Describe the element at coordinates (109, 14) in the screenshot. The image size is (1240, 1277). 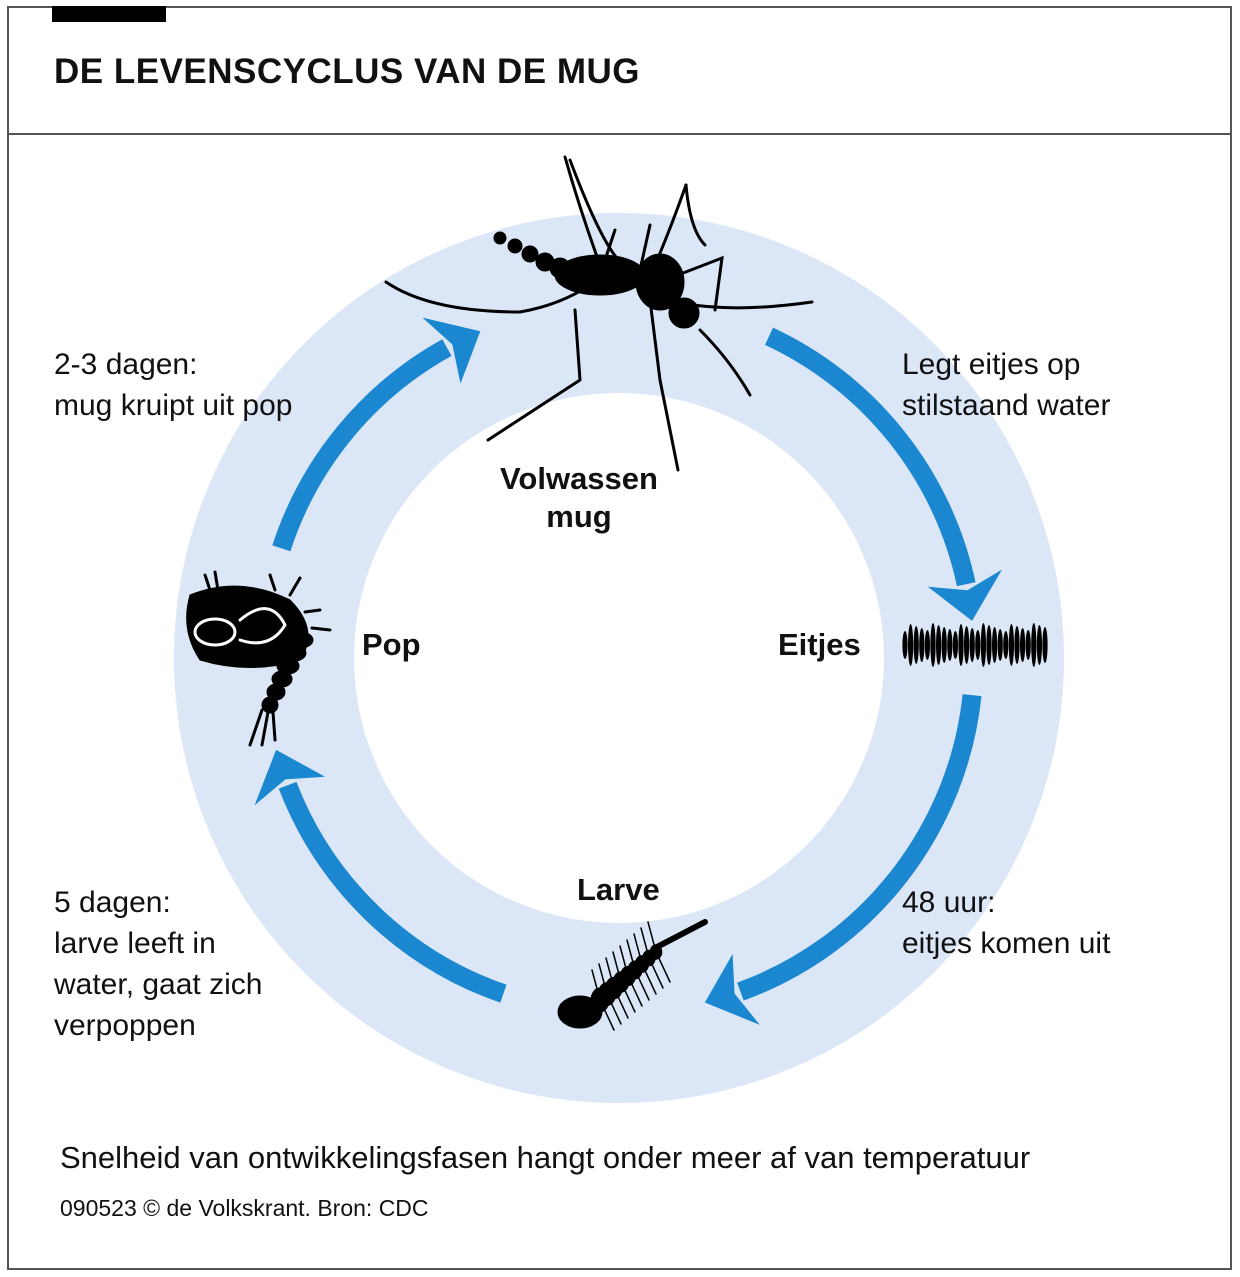
I see `header-accent-bar` at that location.